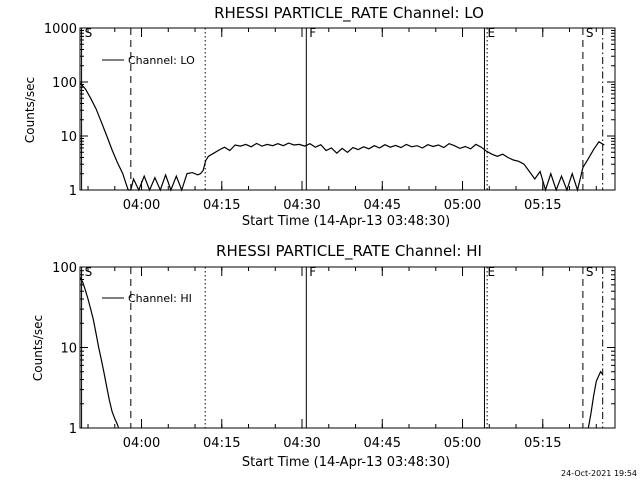 The image size is (640, 480). Describe the element at coordinates (349, 13) in the screenshot. I see `chart-title: RHESSI PARTICLE_RATE Channel: LO` at that location.